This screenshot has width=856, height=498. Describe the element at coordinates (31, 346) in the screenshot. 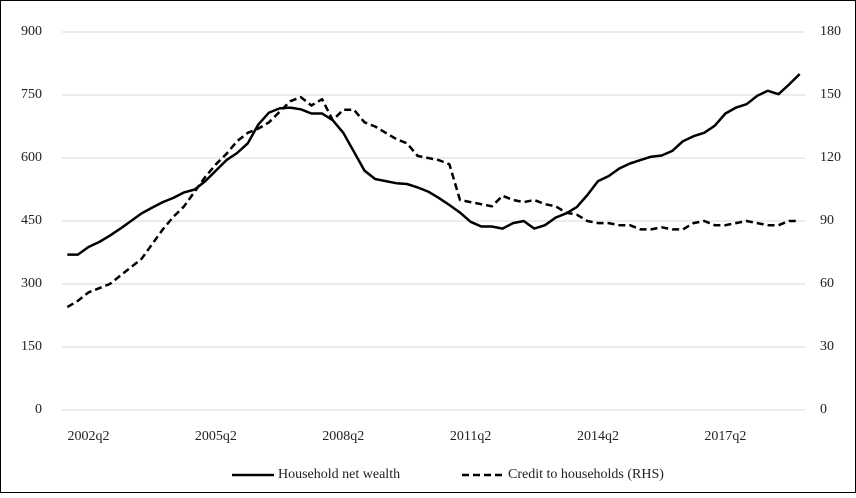

I see `y-tick-label: 150` at that location.